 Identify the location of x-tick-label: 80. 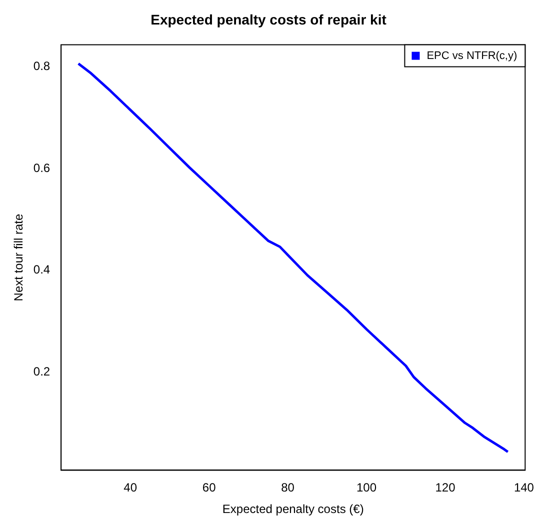
(288, 487).